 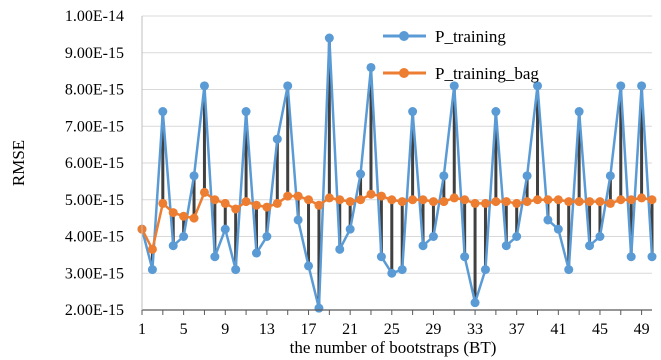 What do you see at coordinates (94, 53) in the screenshot?
I see `y-tick-label: 9.00E-15` at bounding box center [94, 53].